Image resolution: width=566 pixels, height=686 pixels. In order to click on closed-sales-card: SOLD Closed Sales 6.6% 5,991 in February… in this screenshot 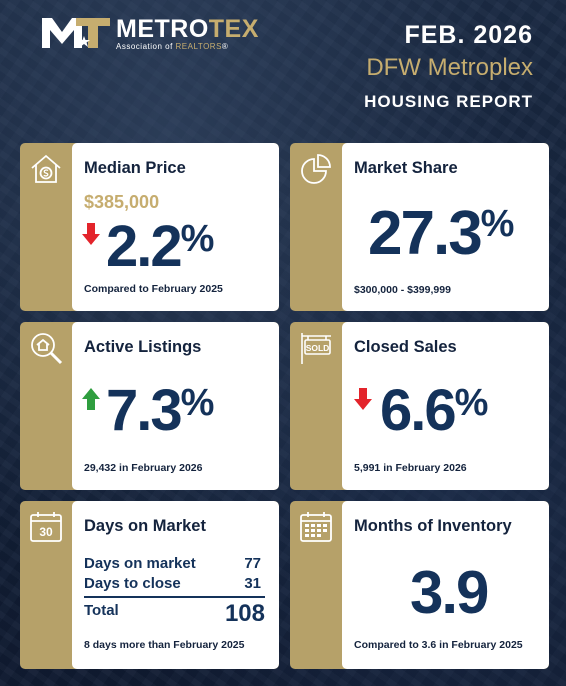, I will do `click(419, 406)`.